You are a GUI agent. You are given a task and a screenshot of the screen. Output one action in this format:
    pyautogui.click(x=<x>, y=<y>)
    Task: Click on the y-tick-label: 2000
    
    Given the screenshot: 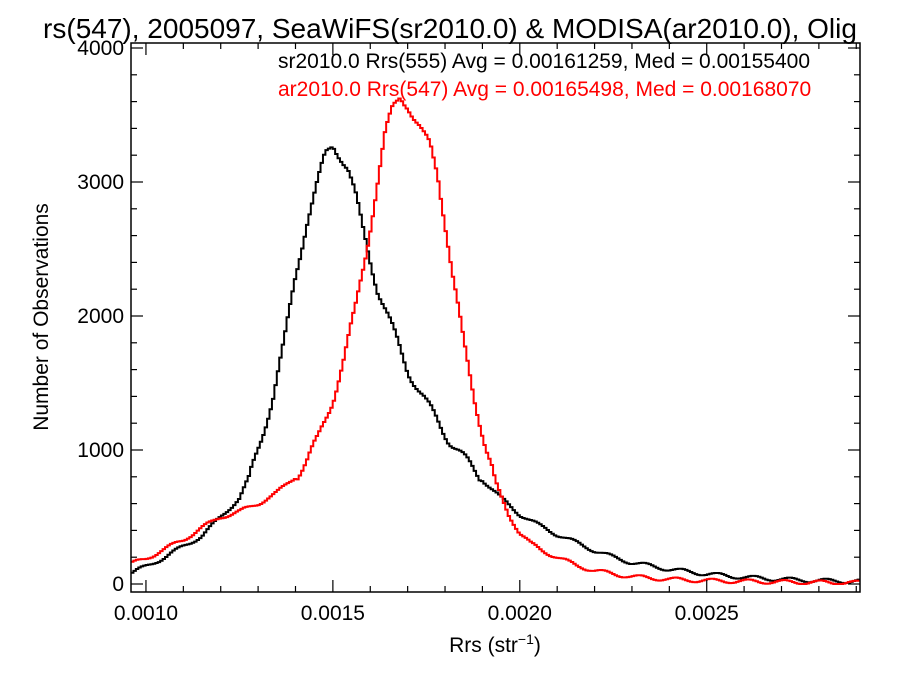 What is the action you would take?
    pyautogui.click(x=100, y=316)
    